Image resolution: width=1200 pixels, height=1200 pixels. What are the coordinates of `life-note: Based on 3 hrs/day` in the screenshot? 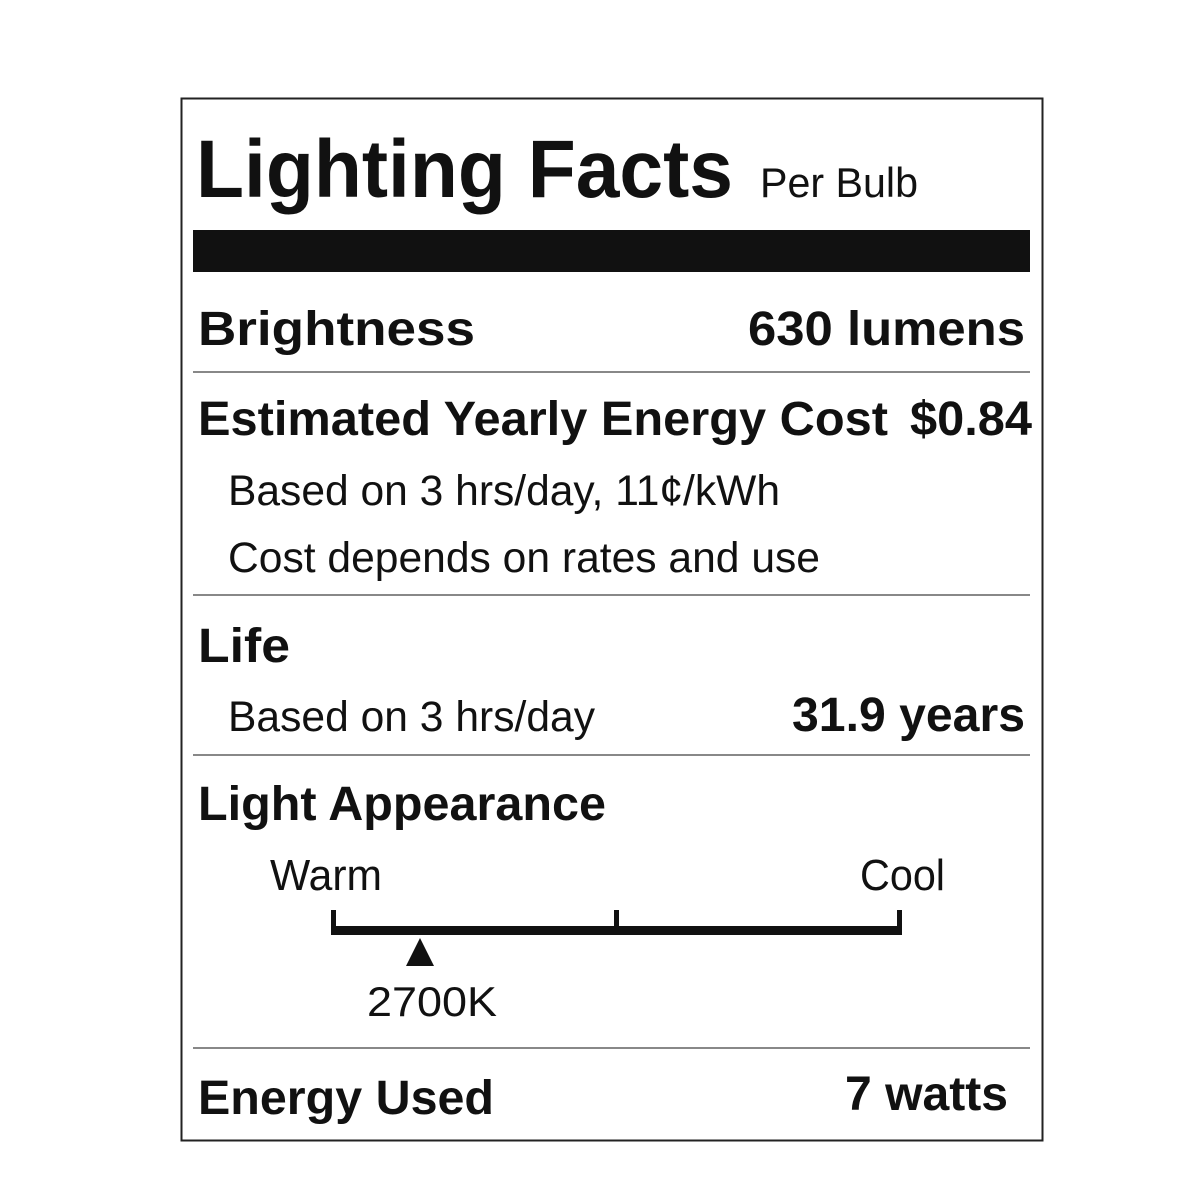 It's located at (411, 717).